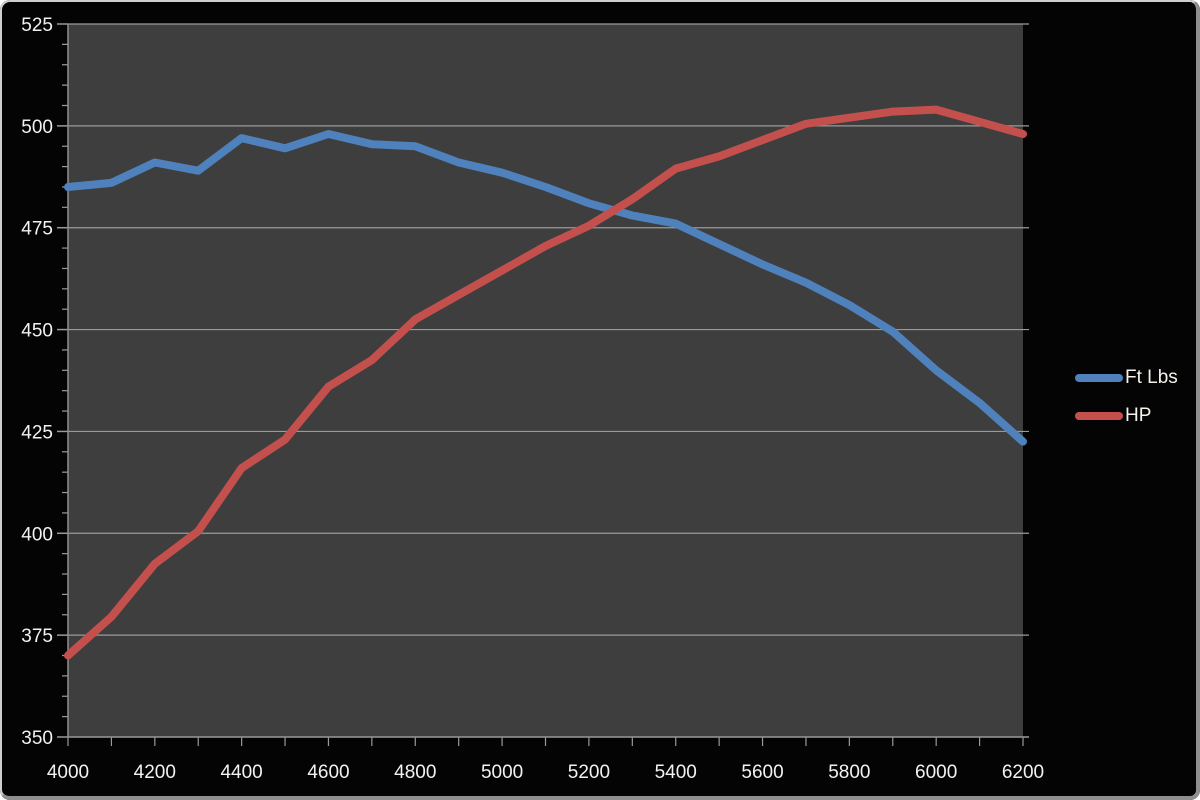 The width and height of the screenshot is (1200, 800). I want to click on legend-marker-hp-icon, so click(1099, 416).